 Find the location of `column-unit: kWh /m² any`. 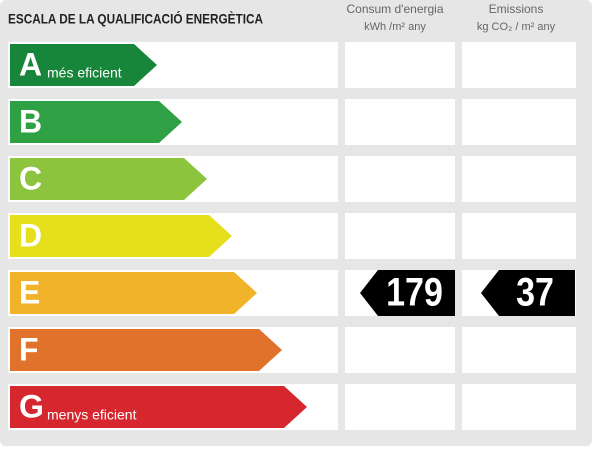

column-unit: kWh /m² any is located at coordinates (395, 27).